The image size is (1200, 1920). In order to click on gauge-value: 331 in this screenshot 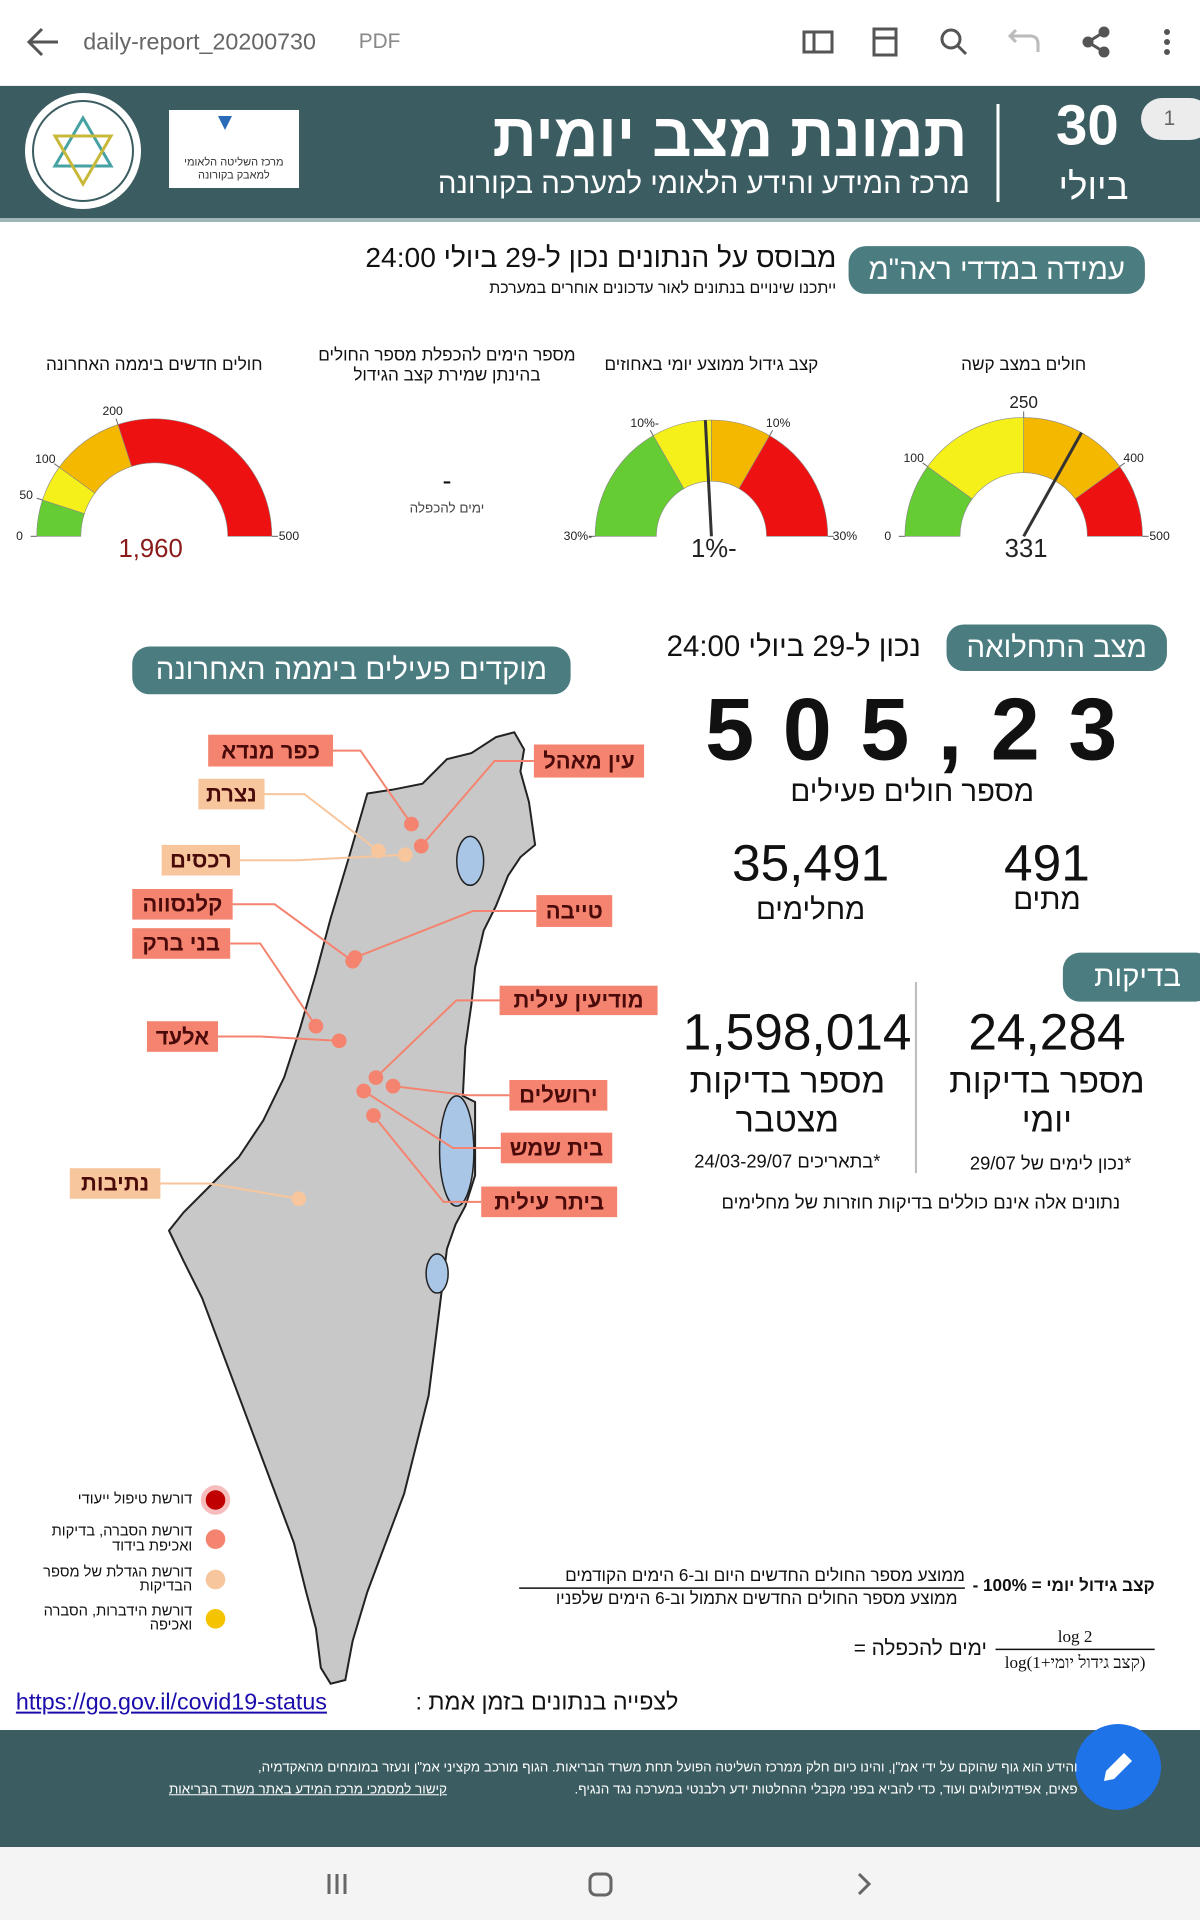, I will do `click(1026, 549)`.